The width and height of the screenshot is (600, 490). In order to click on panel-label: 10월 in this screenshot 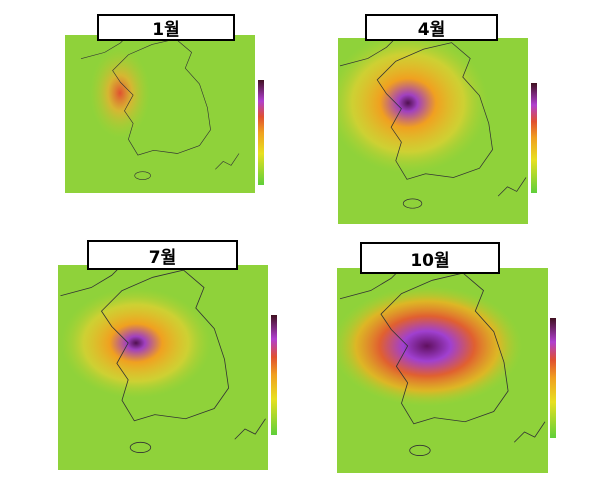, I will do `click(430, 258)`.